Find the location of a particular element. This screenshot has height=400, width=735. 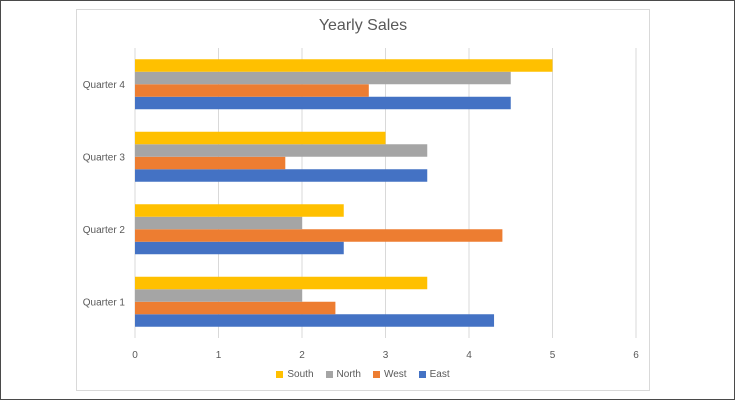

bar-east-q3 is located at coordinates (281, 175).